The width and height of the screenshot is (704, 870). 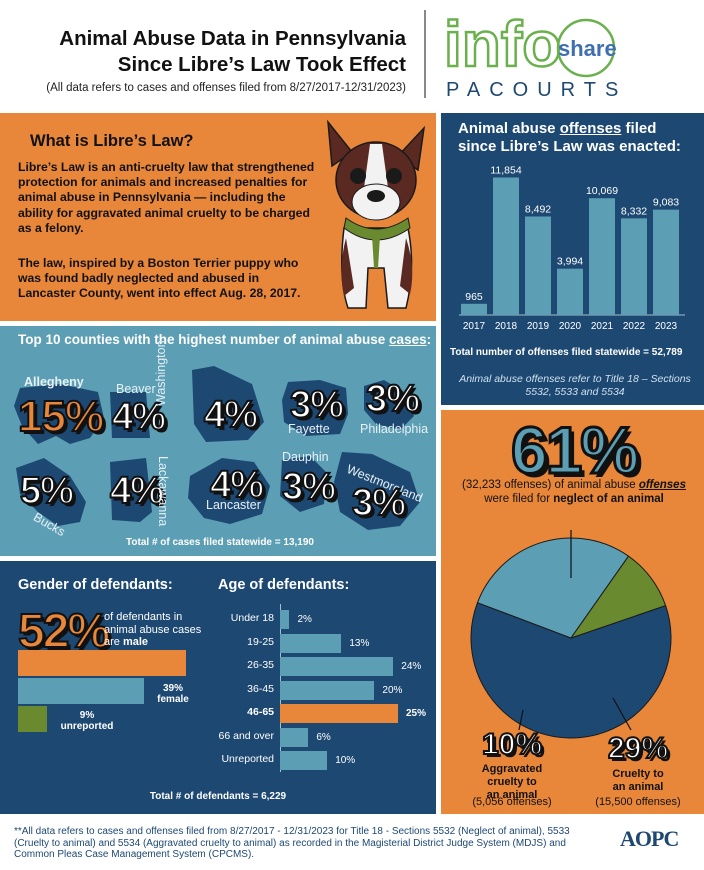 What do you see at coordinates (512, 795) in the screenshot?
I see `pie-aggravated-label-3: an animal` at bounding box center [512, 795].